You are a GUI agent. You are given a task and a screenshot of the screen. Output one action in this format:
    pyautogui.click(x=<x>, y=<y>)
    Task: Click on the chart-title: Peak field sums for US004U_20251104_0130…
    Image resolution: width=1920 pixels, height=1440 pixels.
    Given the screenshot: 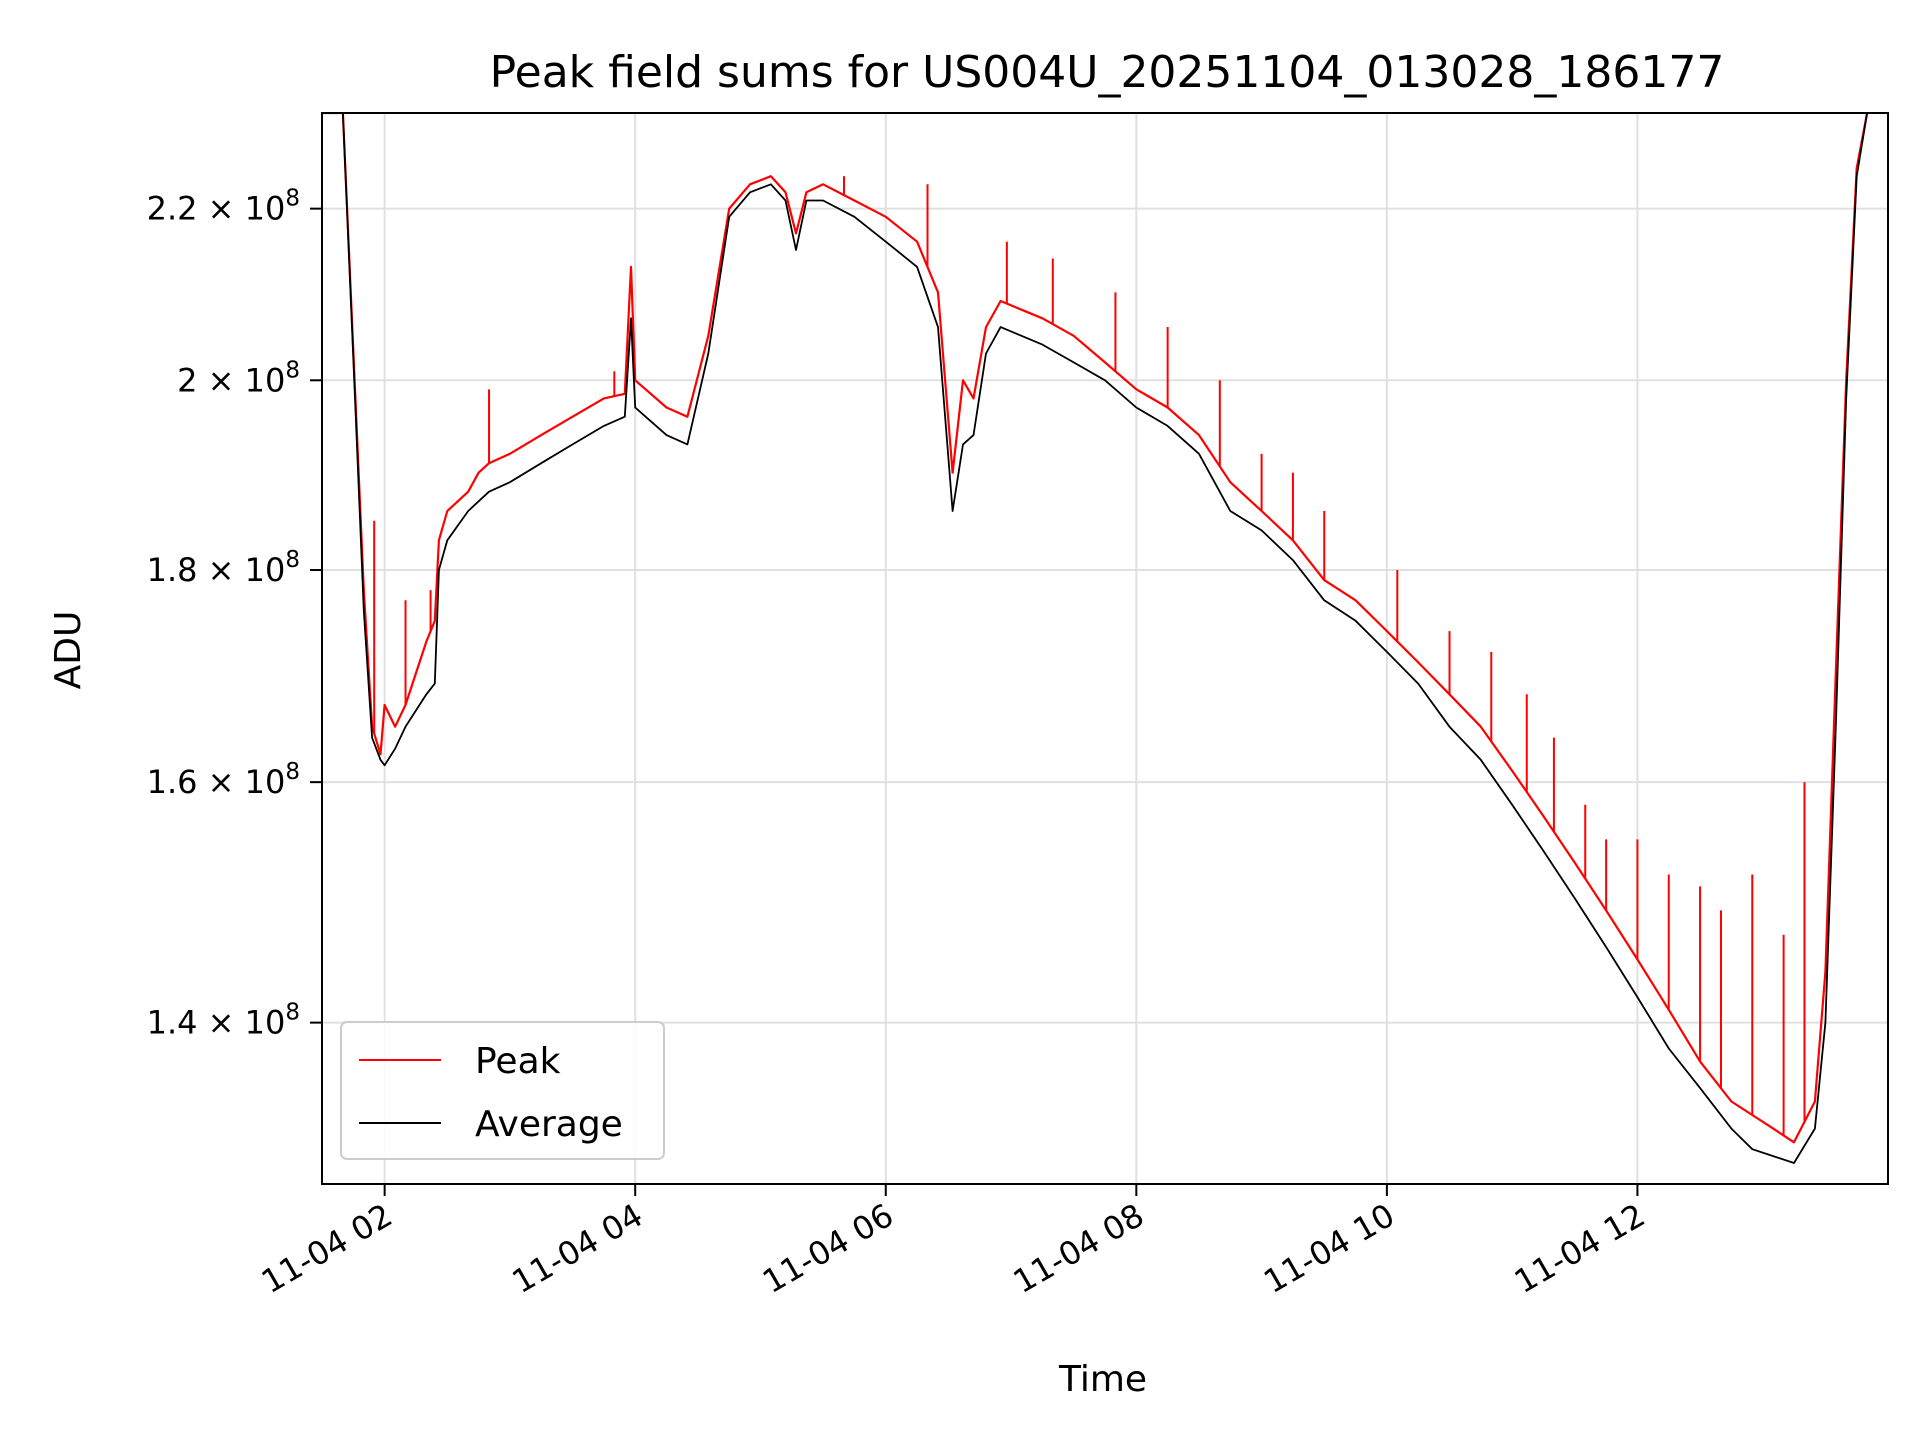 What is the action you would take?
    pyautogui.click(x=1107, y=72)
    